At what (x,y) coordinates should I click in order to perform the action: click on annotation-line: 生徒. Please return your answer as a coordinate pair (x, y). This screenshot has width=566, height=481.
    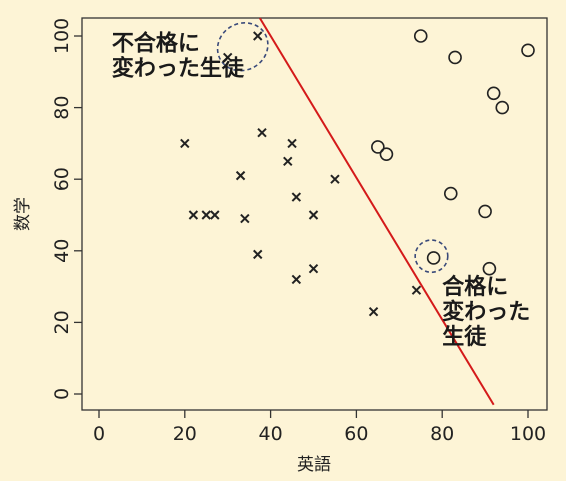
    Looking at the image, I should click on (464, 337).